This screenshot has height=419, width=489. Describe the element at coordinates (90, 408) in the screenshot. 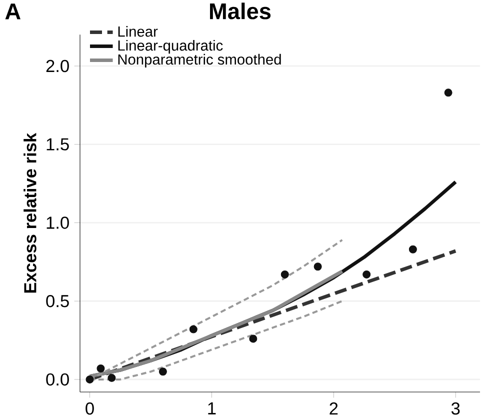

I see `x-tick-label: 0` at that location.